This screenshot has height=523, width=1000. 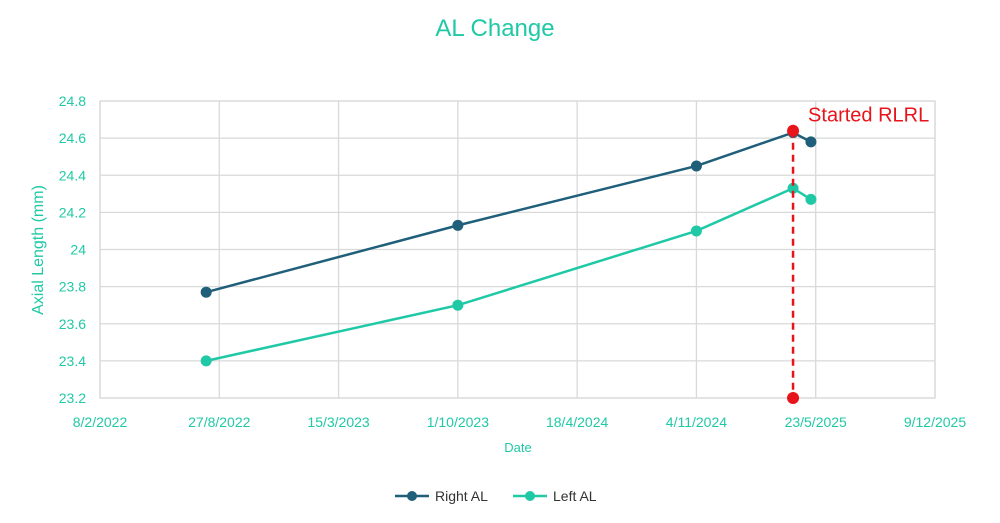 What do you see at coordinates (78, 250) in the screenshot?
I see `y-tick-label: 24` at bounding box center [78, 250].